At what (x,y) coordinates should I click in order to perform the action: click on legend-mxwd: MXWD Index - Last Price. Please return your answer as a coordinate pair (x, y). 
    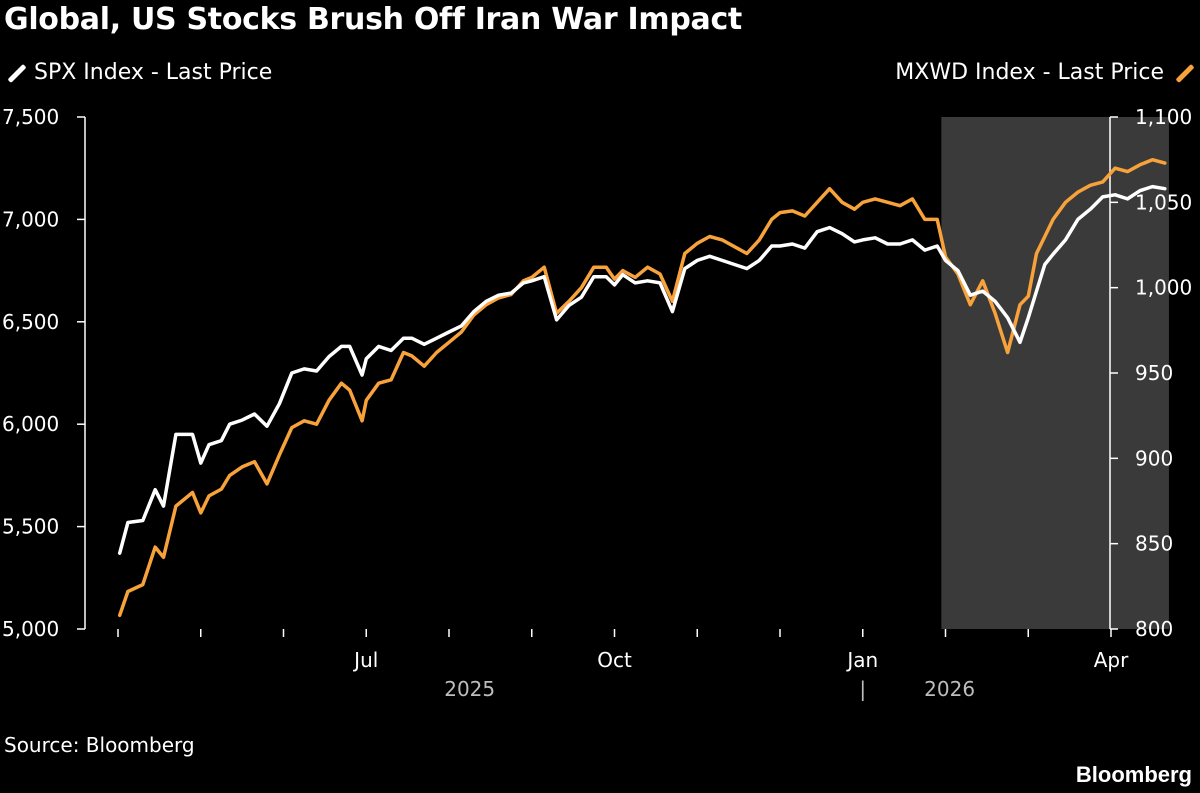
    Looking at the image, I should click on (1044, 72).